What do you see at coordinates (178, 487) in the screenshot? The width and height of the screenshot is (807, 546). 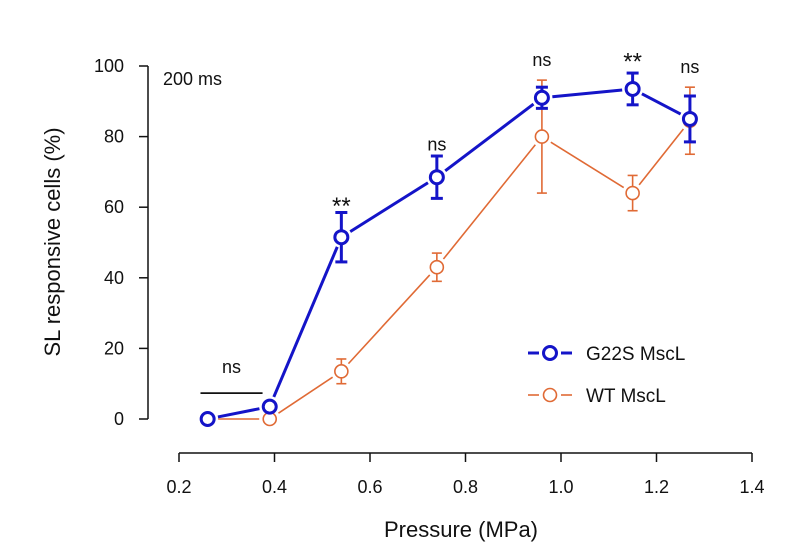 I see `x-tick-label: 0.2` at bounding box center [178, 487].